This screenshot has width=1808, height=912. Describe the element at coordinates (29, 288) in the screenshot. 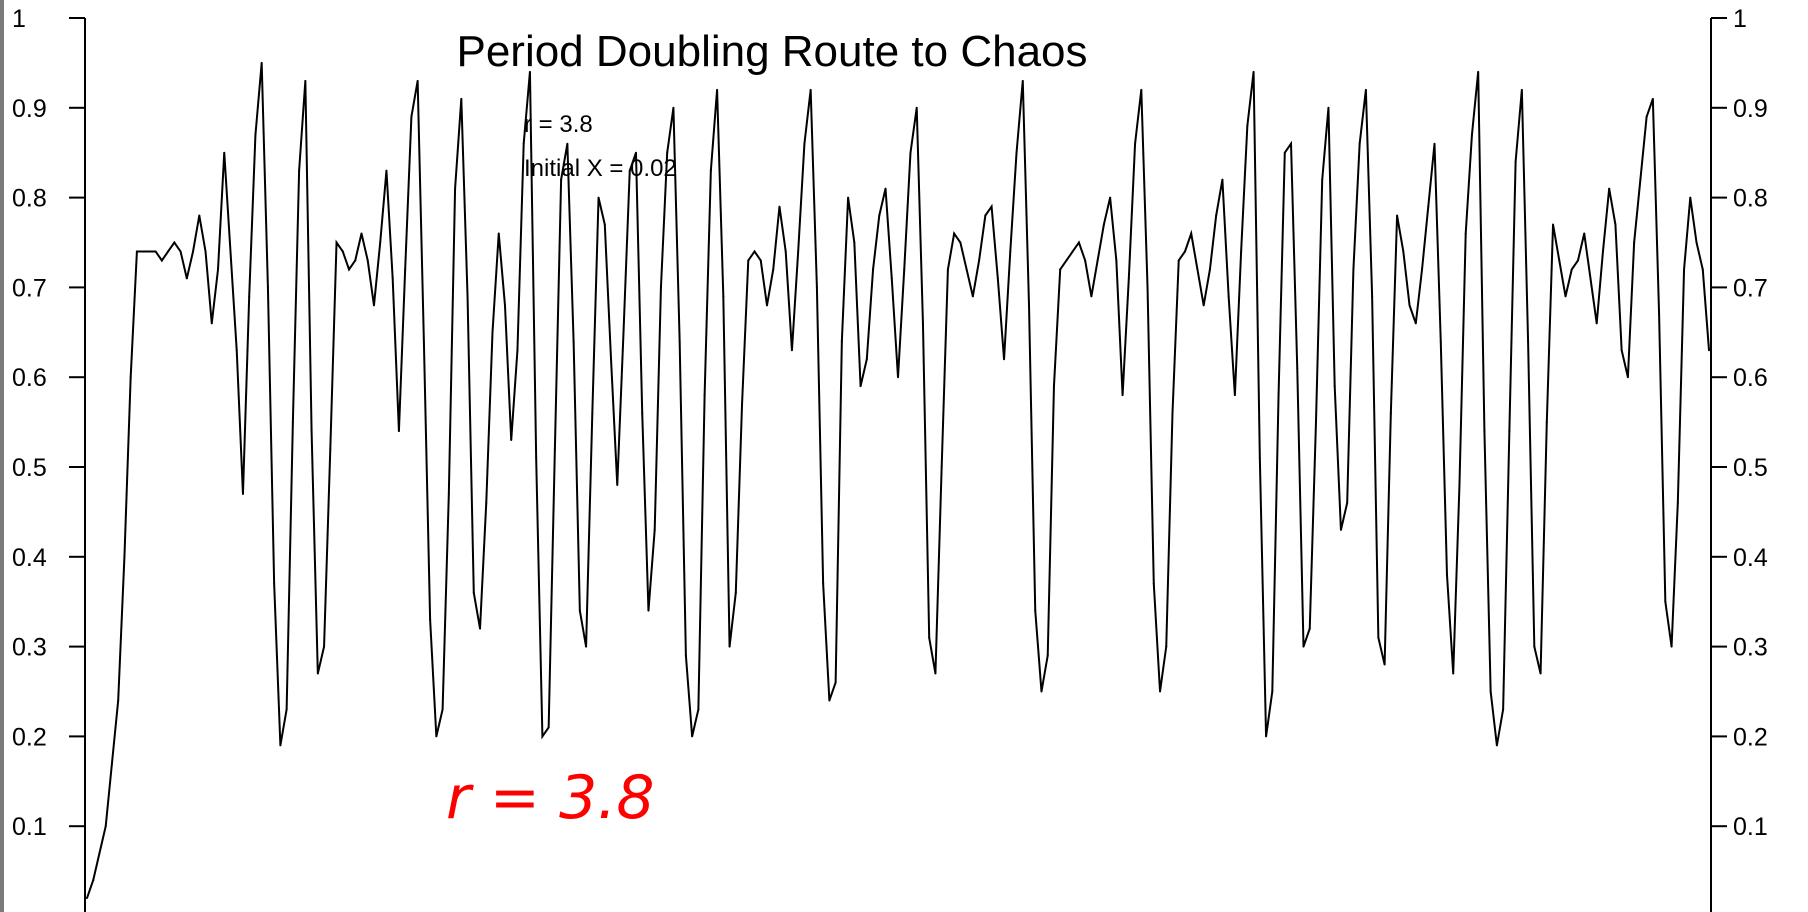

I see `y-tick-left-label: 0.7` at that location.